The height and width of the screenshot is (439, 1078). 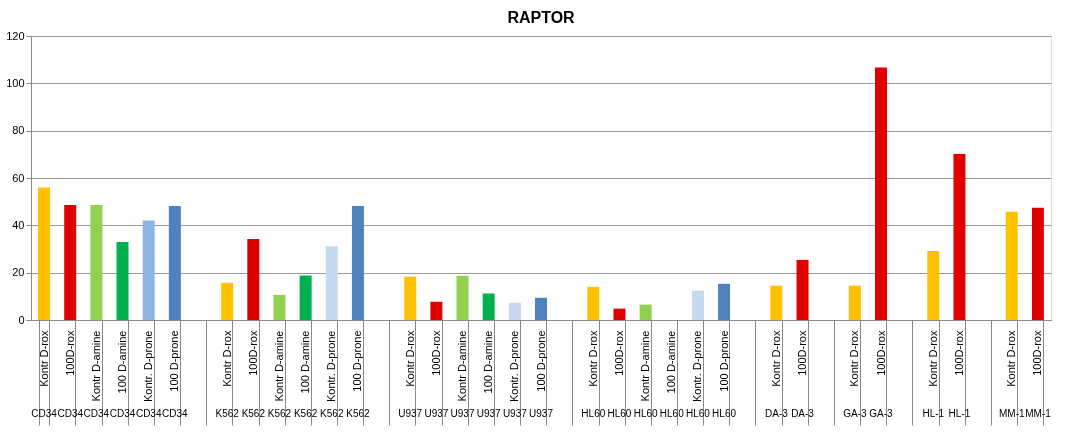 I want to click on category-label: Kontr D-amine K562, so click(x=279, y=374).